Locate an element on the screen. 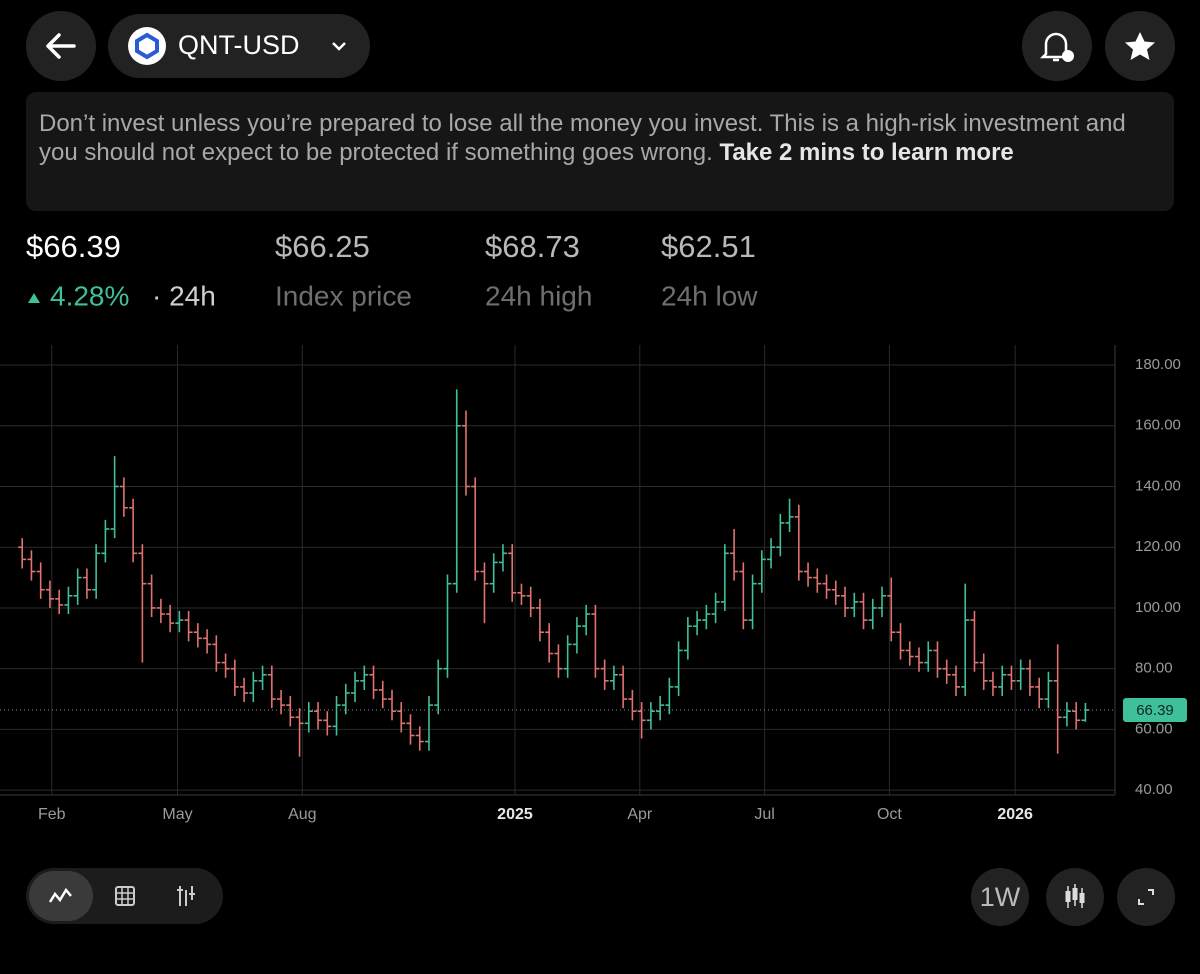 The height and width of the screenshot is (974, 1200). star-icon is located at coordinates (1140, 46).